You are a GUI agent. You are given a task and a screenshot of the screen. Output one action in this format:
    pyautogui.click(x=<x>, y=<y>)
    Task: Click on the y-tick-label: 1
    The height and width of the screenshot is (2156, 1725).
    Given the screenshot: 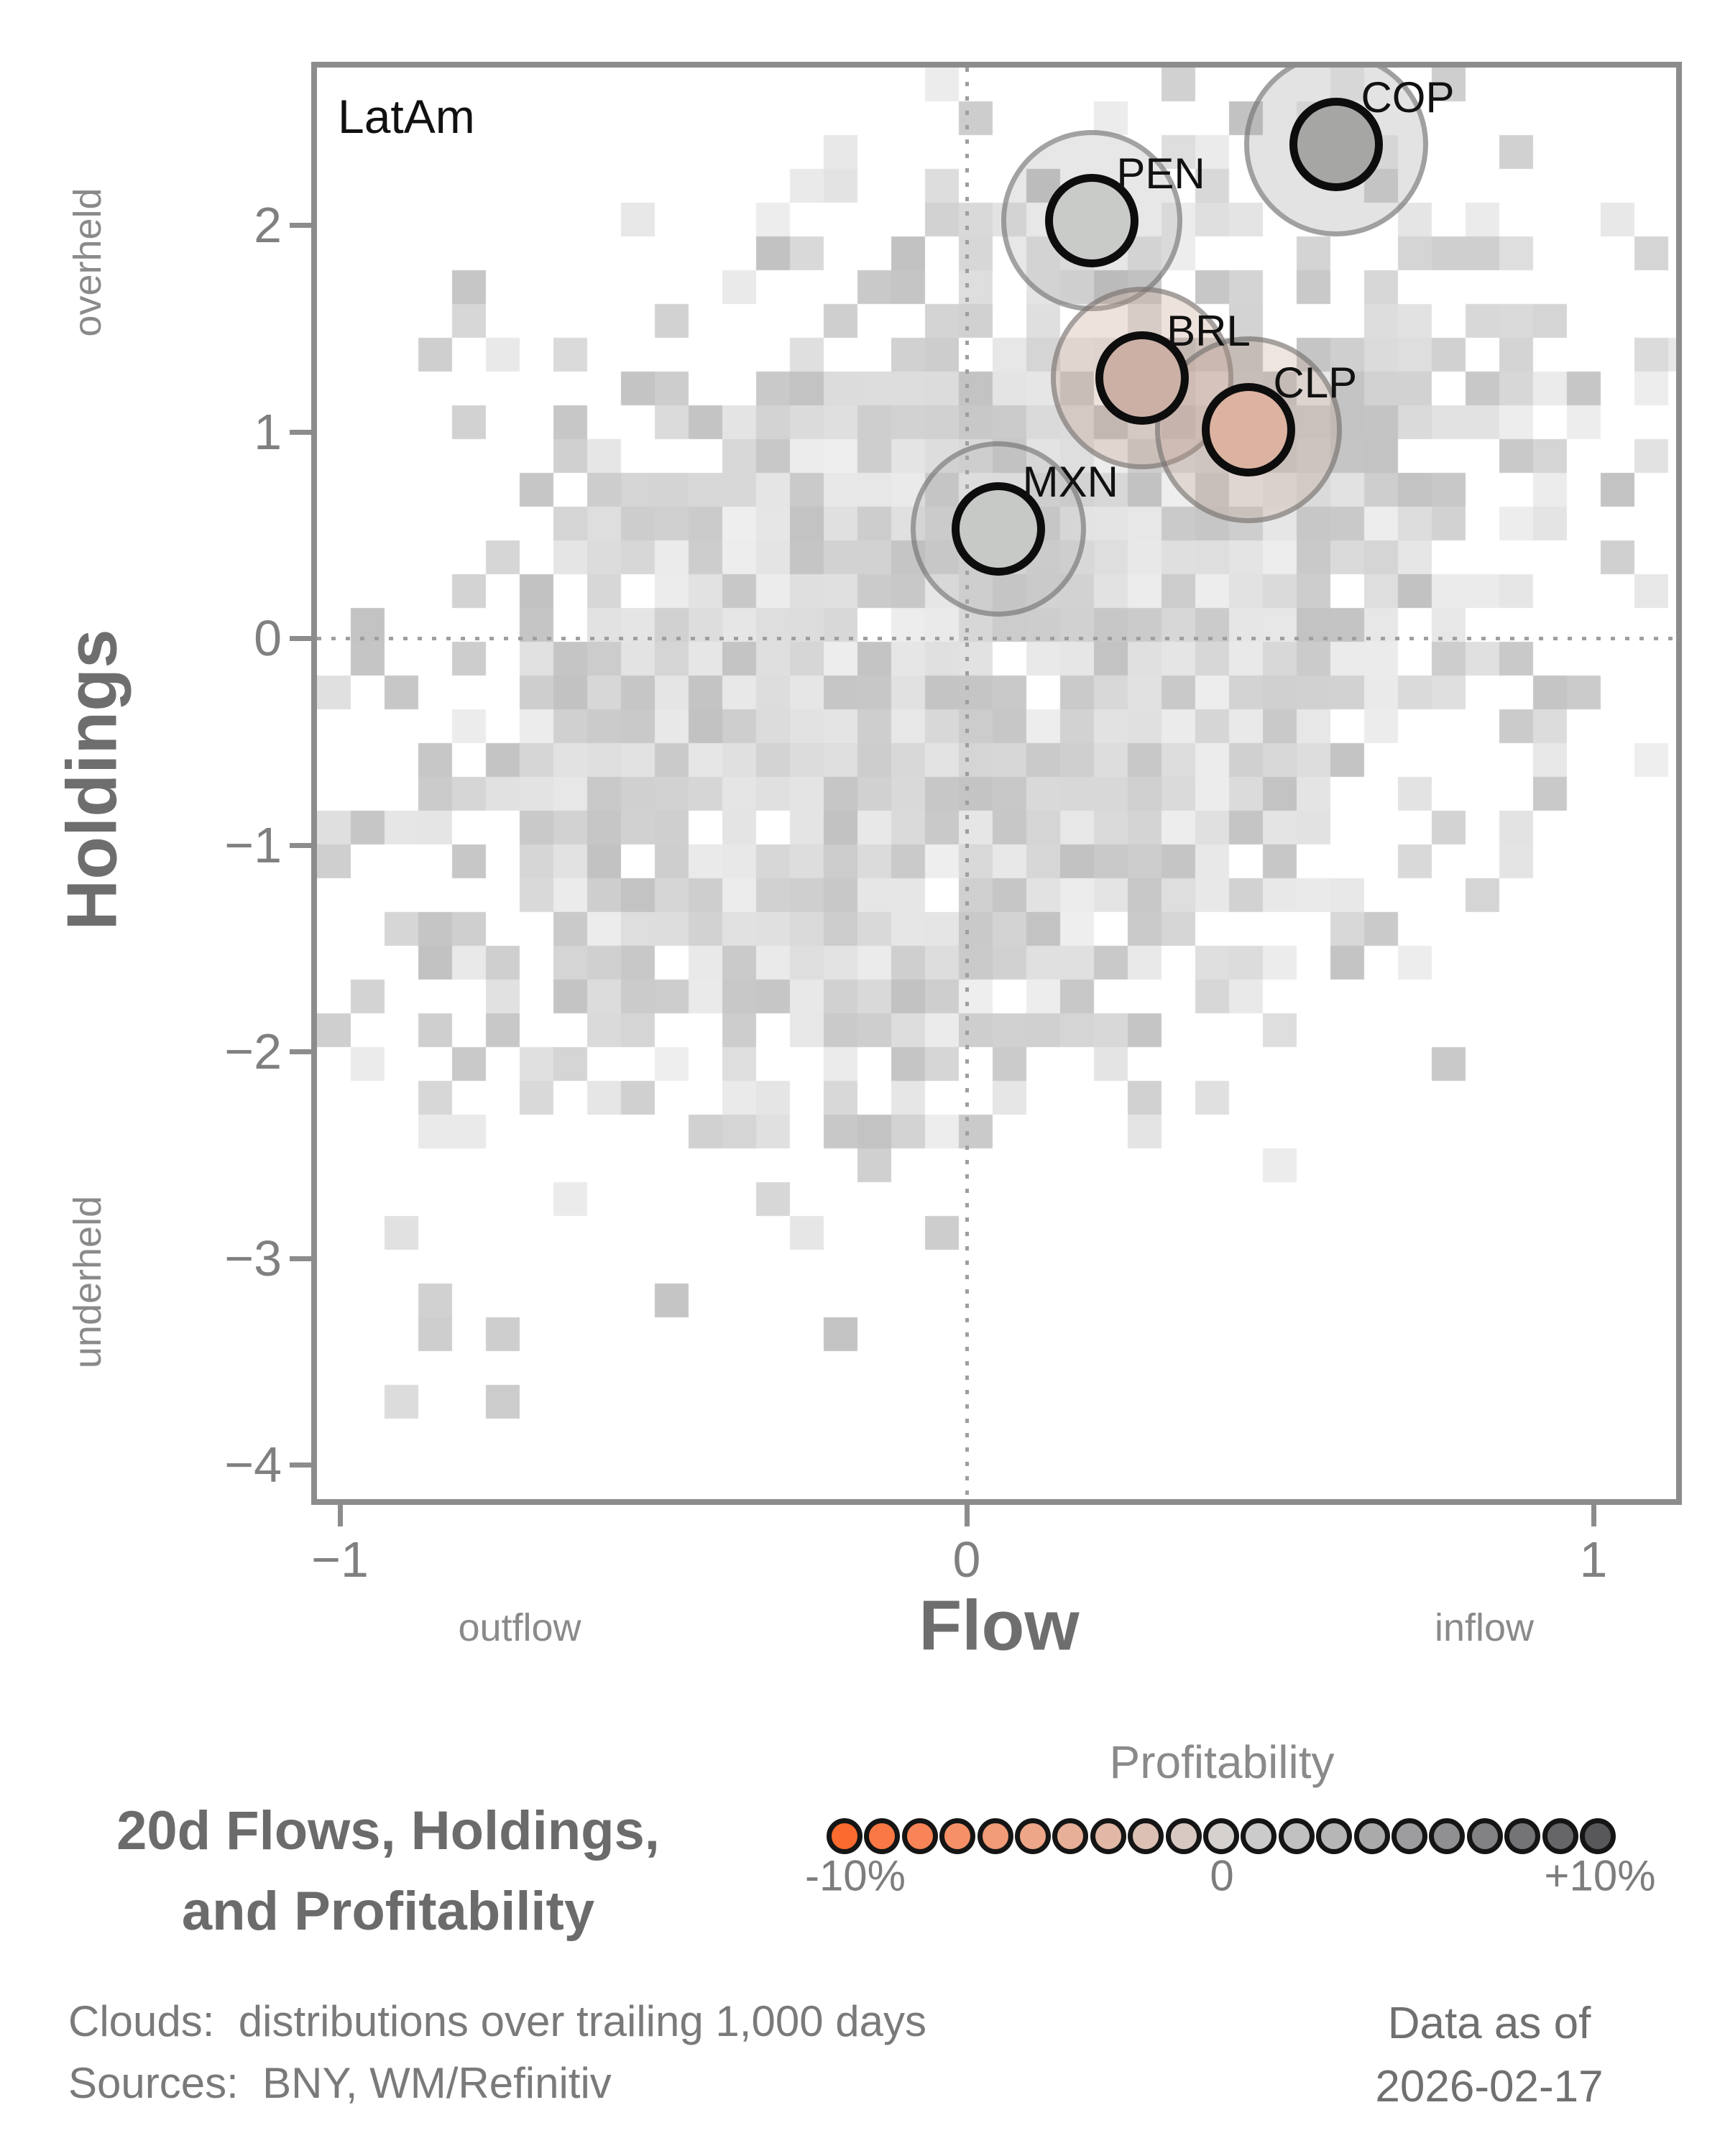 What is the action you would take?
    pyautogui.click(x=268, y=432)
    